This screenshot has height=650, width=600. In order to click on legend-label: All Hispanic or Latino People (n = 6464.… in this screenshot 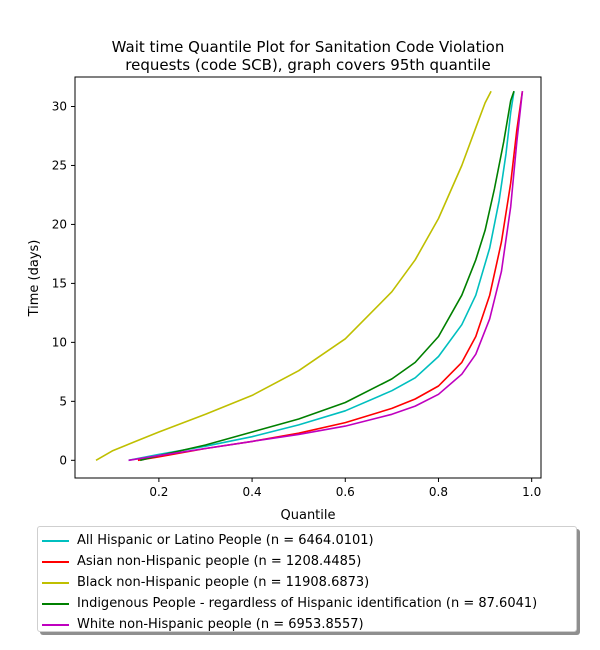, I will do `click(225, 540)`.